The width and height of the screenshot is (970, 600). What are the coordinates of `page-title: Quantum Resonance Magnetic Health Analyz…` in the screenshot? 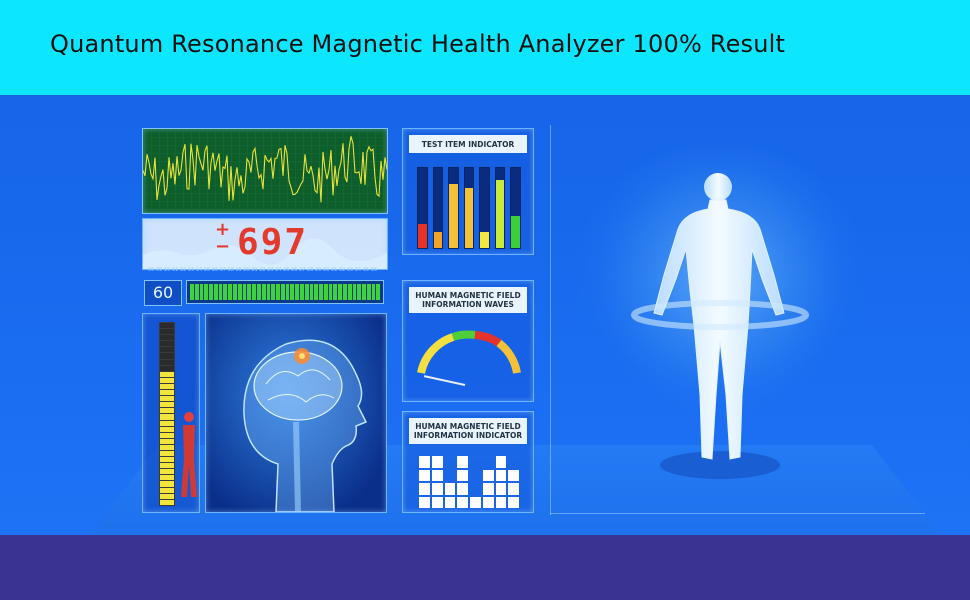 It's located at (418, 44).